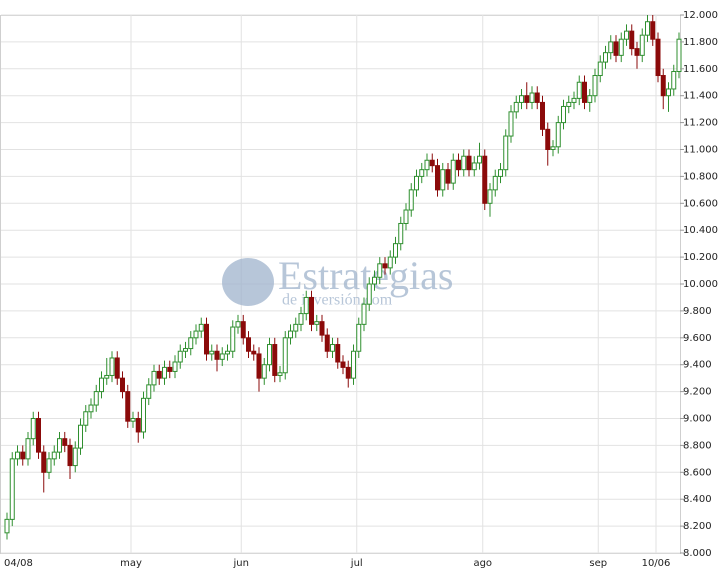 The width and height of the screenshot is (719, 577). Describe the element at coordinates (697, 553) in the screenshot. I see `y-tick-label: 8.000` at that location.